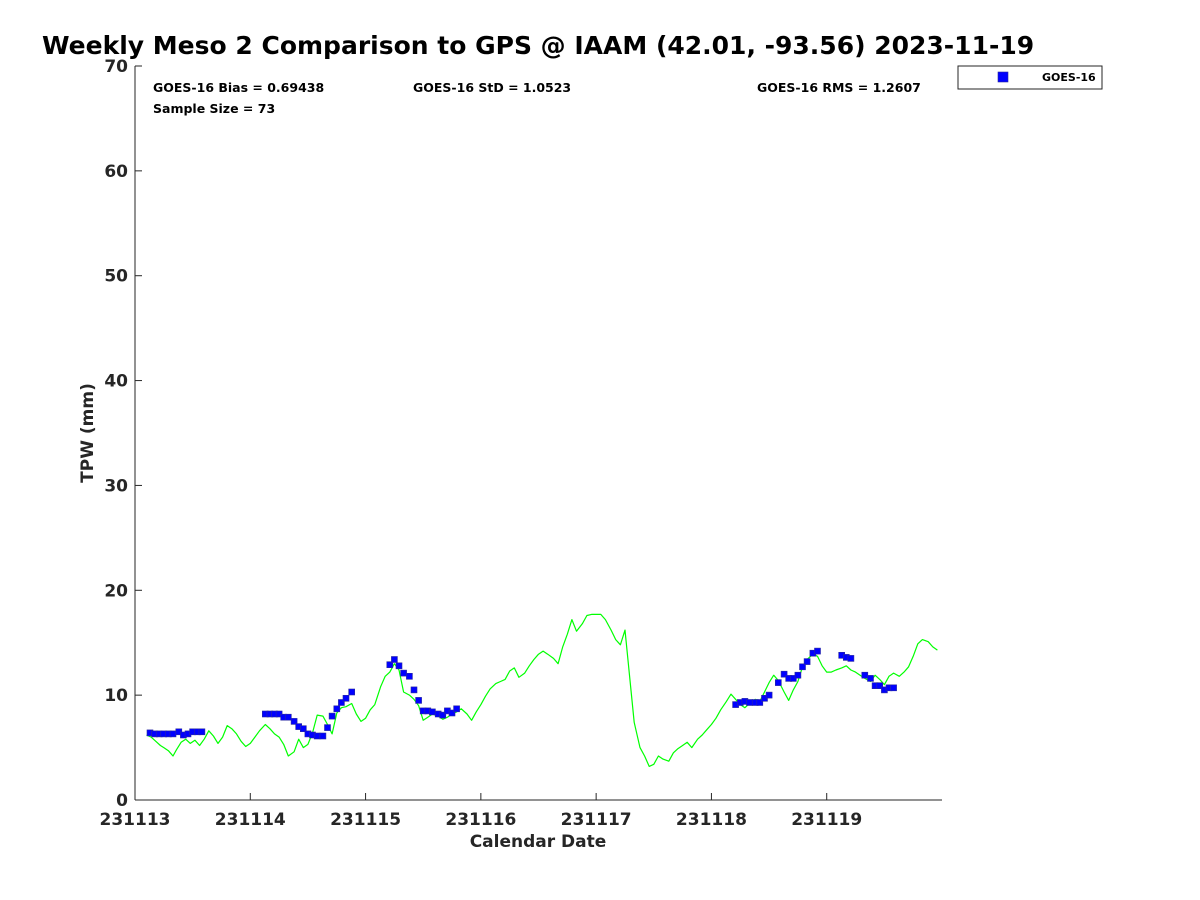 This screenshot has height=900, width=1200. Describe the element at coordinates (839, 87) in the screenshot. I see `stat-rms: GOES-16 RMS = 1.2607` at that location.